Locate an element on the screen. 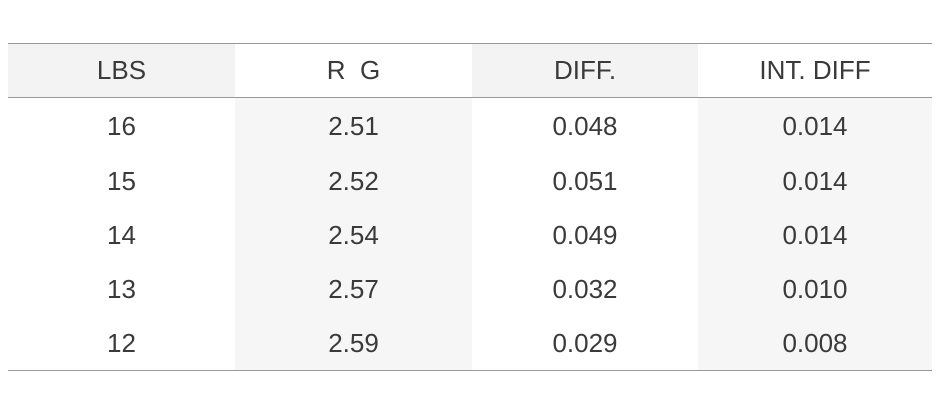 The width and height of the screenshot is (950, 407). header-cell: LBS is located at coordinates (121, 70).